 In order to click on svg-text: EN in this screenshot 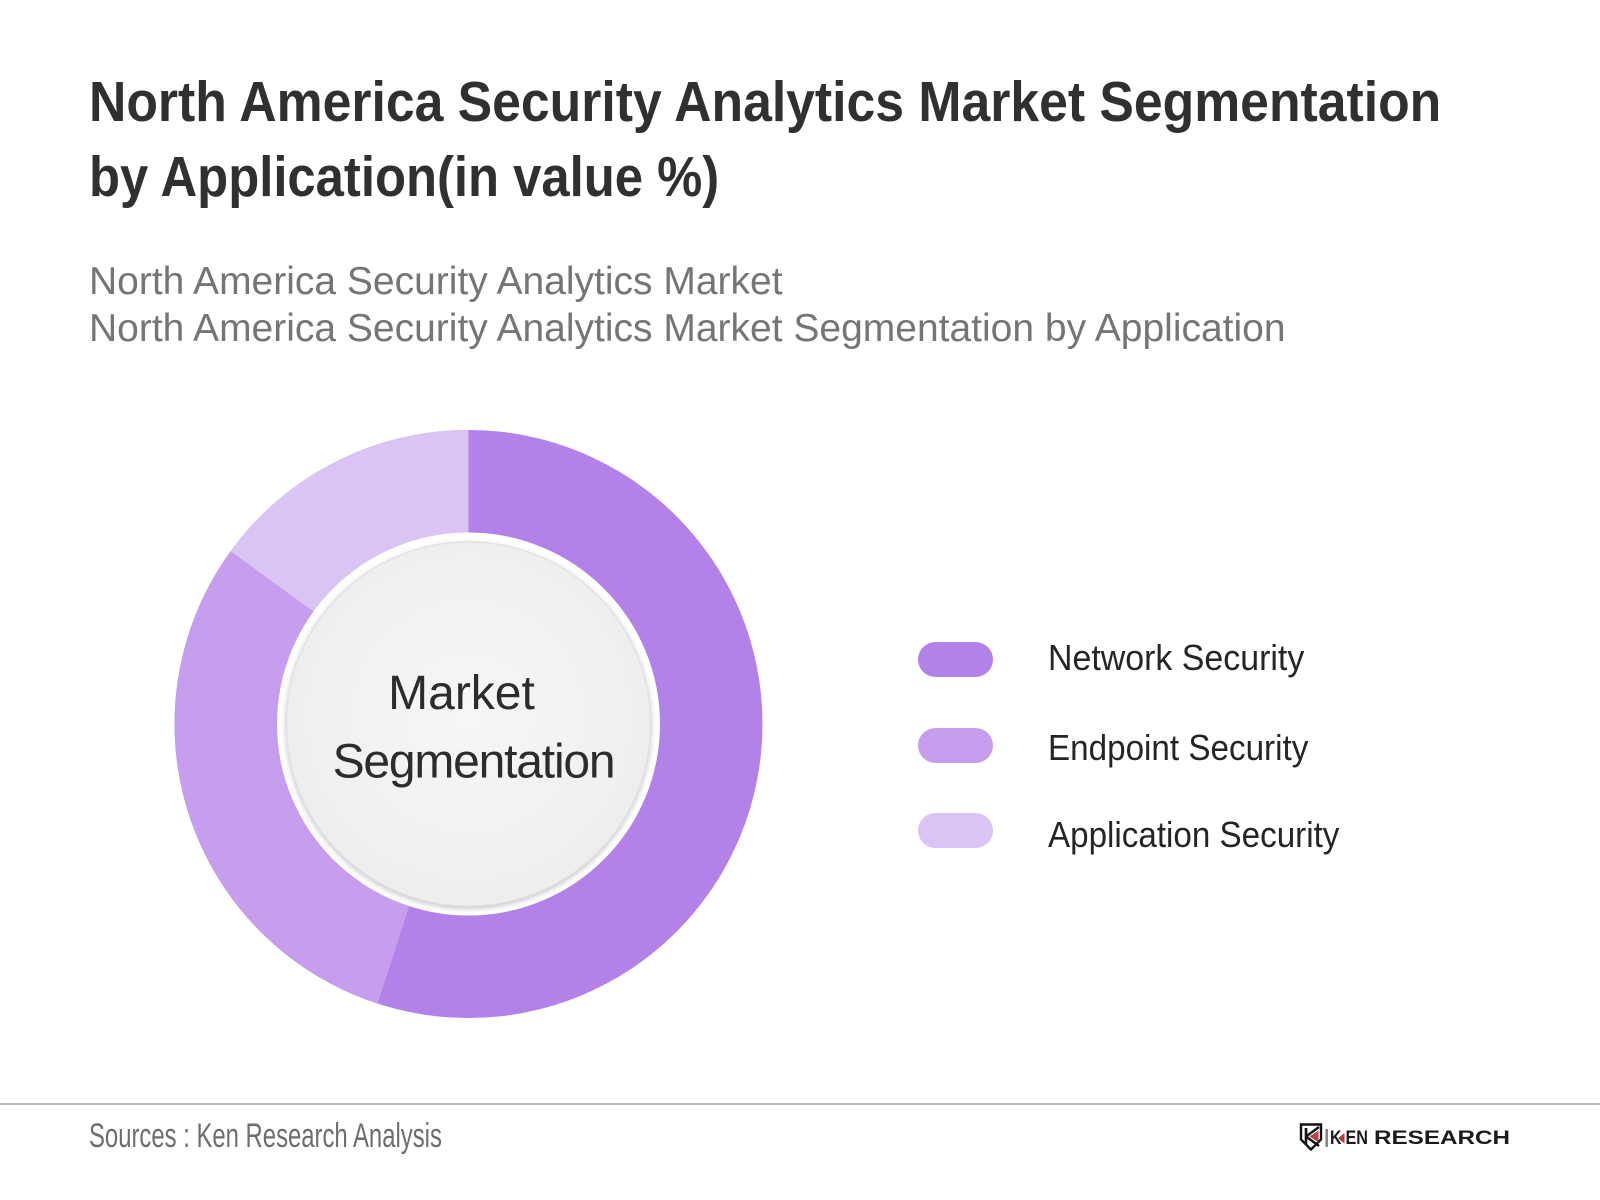, I will do `click(1357, 1138)`.